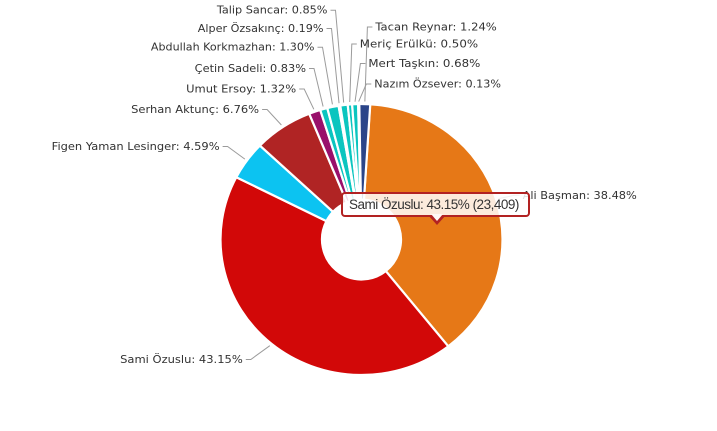  Describe the element at coordinates (258, 352) in the screenshot. I see `label-connector-sami-ozuslu` at that location.